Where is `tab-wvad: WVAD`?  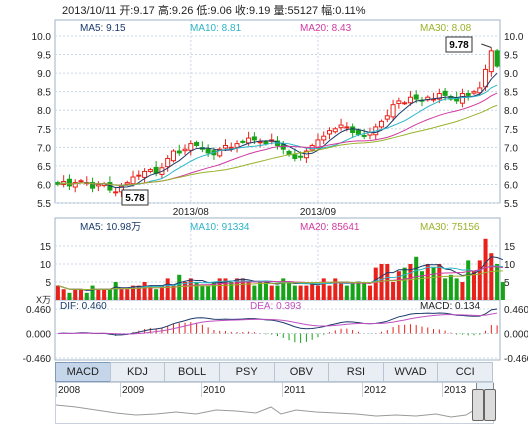
tab-wvad: WVAD is located at coordinates (410, 372).